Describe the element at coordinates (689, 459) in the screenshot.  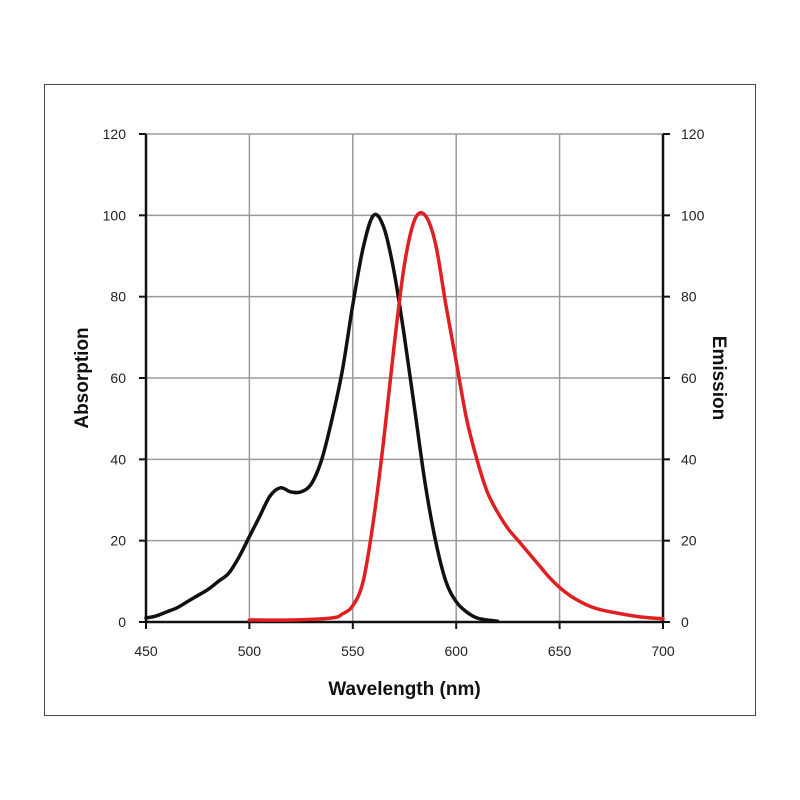
I see `y-tick-label-right: 40` at that location.